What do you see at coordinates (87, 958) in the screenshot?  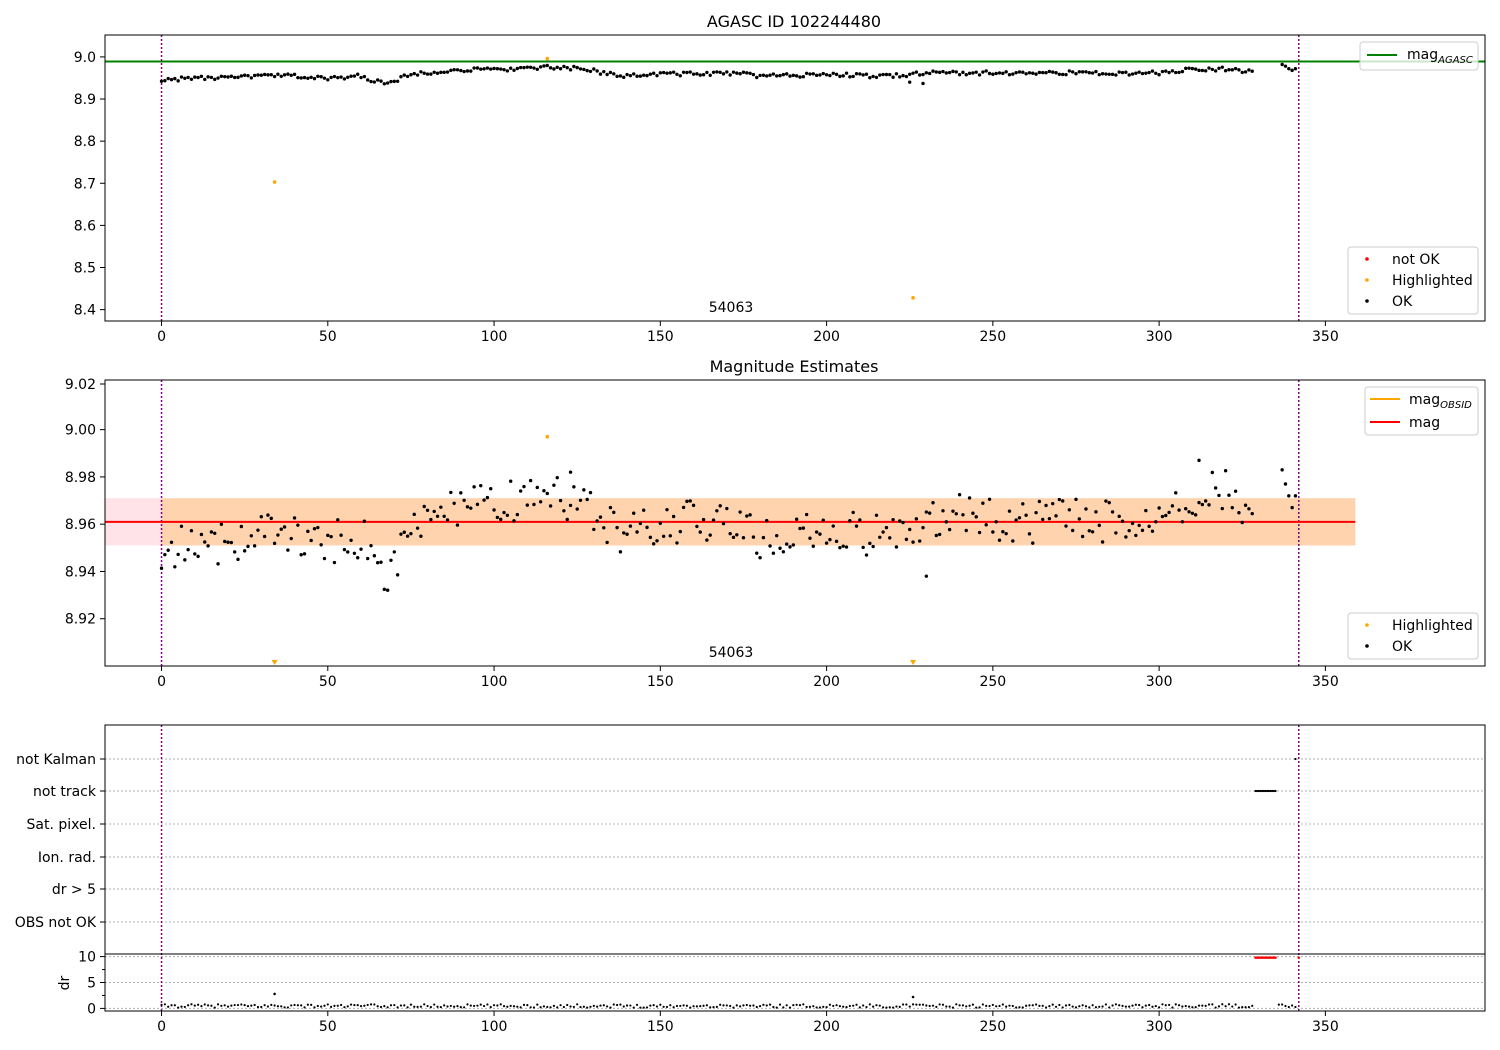 I see `dr-tick-label: 10` at bounding box center [87, 958].